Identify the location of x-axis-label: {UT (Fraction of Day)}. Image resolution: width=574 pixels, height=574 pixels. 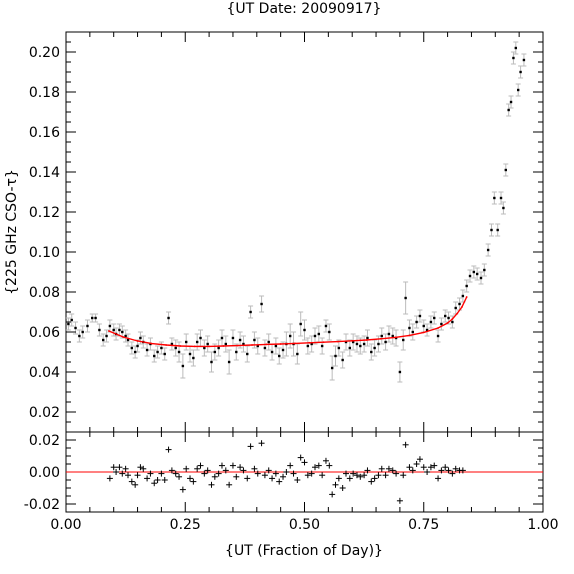
(304, 551).